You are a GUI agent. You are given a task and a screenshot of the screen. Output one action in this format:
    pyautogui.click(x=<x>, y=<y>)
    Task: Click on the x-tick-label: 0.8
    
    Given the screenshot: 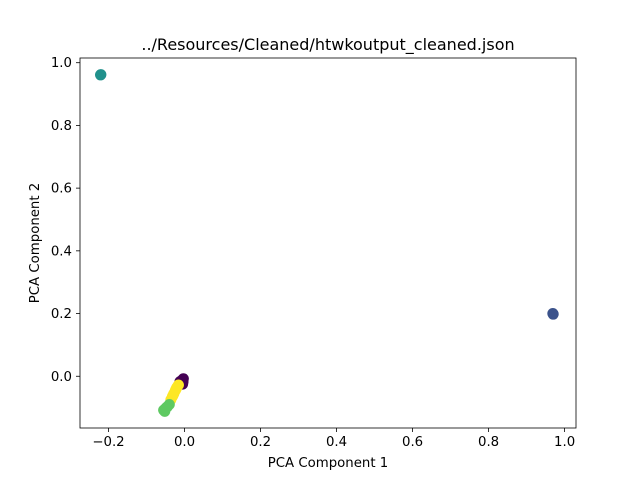 What is the action you would take?
    pyautogui.click(x=488, y=442)
    